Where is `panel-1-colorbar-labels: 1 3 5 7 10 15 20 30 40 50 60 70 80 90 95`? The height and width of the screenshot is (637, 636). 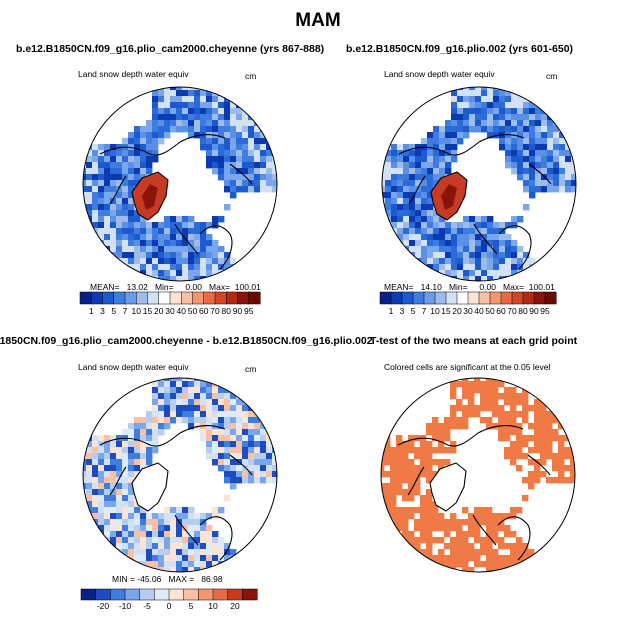 panel-1-colorbar-labels: 1 3 5 7 10 15 20 30 40 50 60 70 80 90 95 is located at coordinates (170, 312).